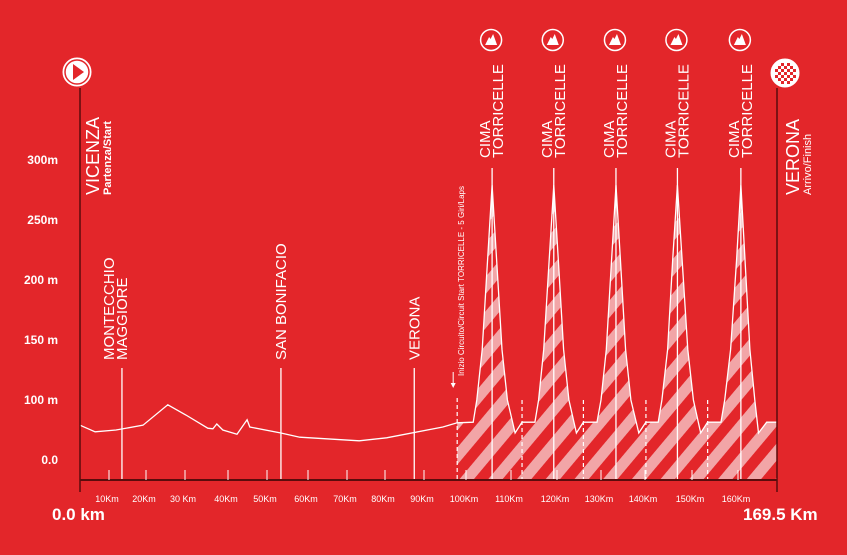 The height and width of the screenshot is (555, 847). Describe the element at coordinates (49, 460) in the screenshot. I see `y-tick-label: 0.0` at that location.